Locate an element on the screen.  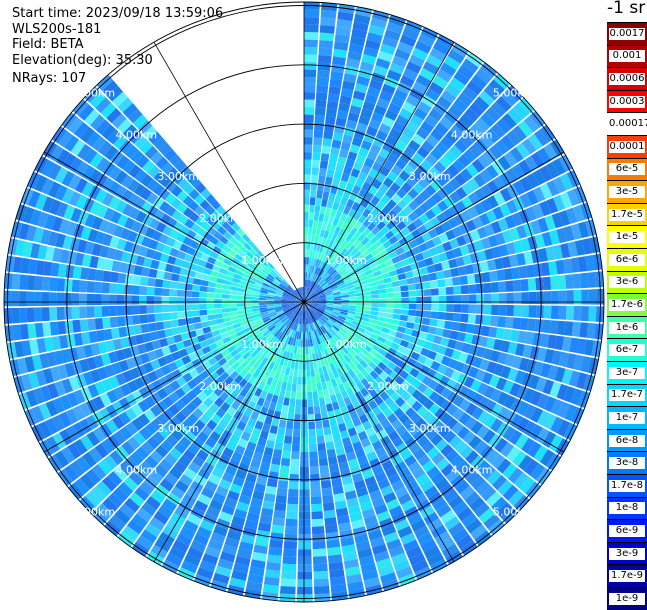
ring-label: 1.00km is located at coordinates (262, 344).